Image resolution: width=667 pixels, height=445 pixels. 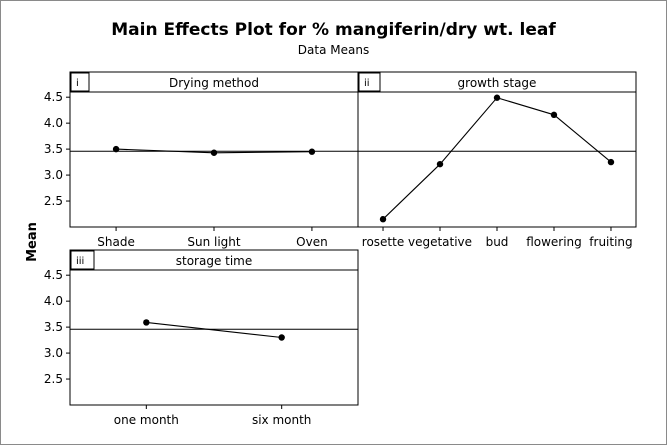 What do you see at coordinates (312, 242) in the screenshot?
I see `x-tick-label: Oven` at bounding box center [312, 242].